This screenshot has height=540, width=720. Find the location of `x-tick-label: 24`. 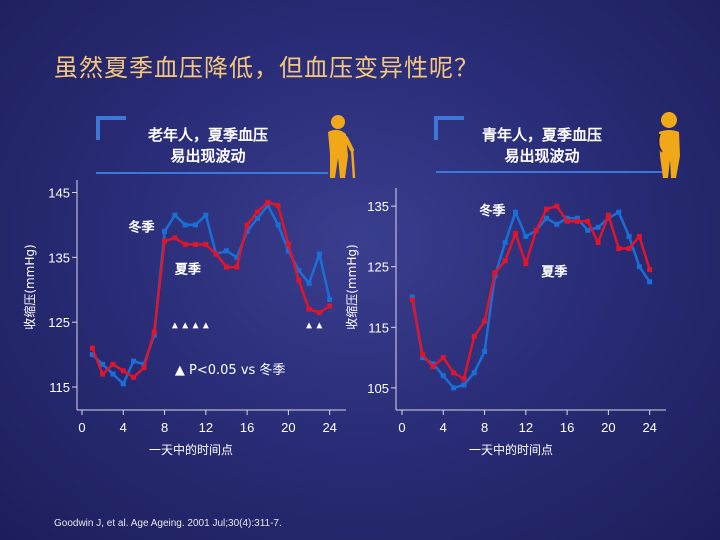

x-tick-label: 24 is located at coordinates (329, 427).